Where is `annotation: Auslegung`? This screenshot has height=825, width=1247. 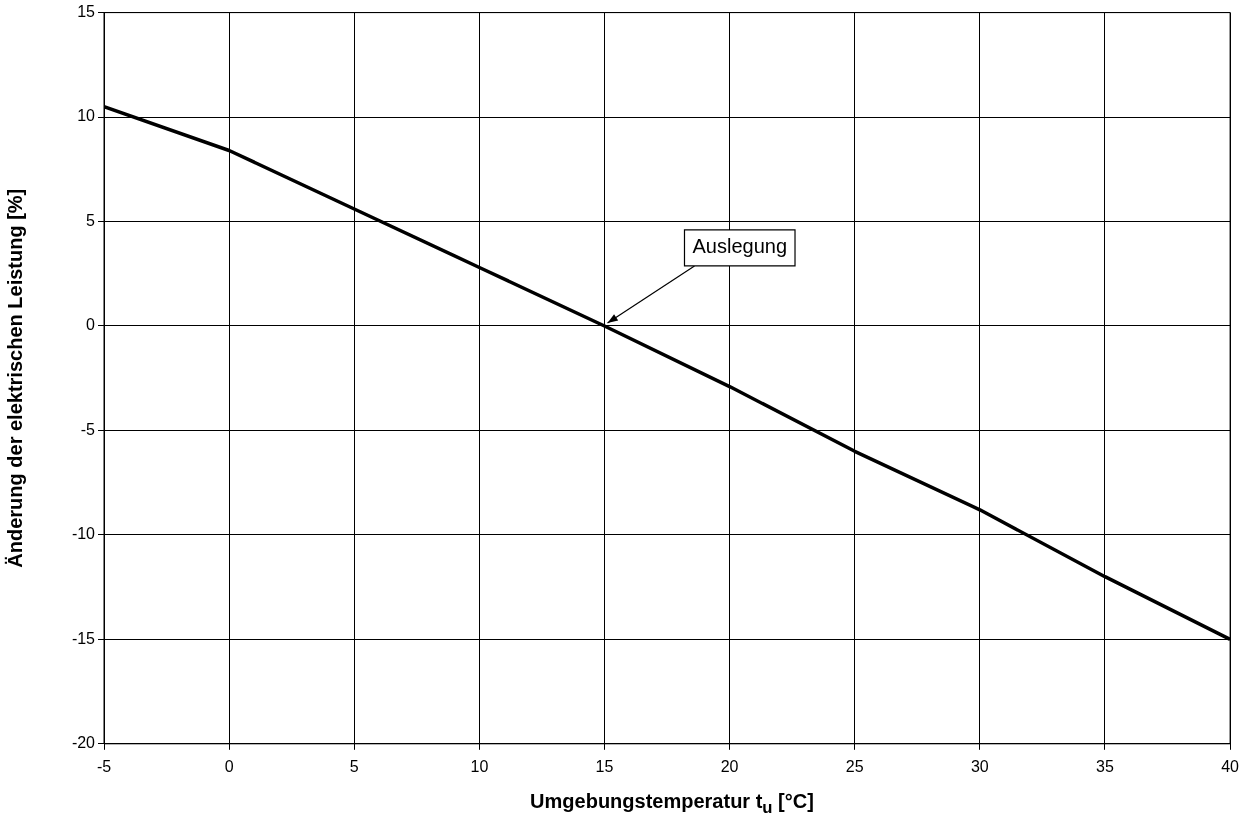 annotation: Auslegung is located at coordinates (740, 246).